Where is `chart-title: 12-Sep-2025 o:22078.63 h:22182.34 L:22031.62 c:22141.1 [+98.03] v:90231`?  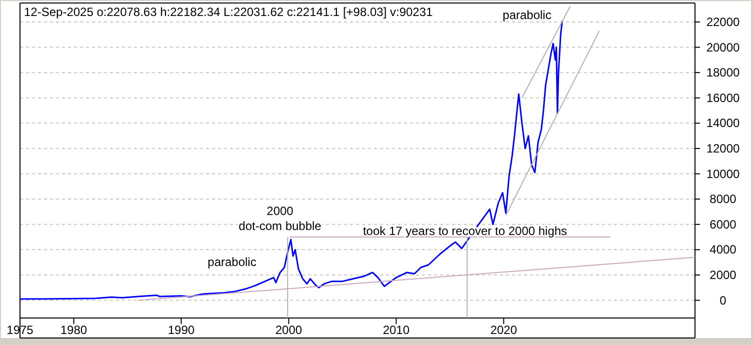 chart-title: 12-Sep-2025 o:22078.63 h:22182.34 L:22031.62 c:22141.1 [+98.03] v:90231 is located at coordinates (229, 12).